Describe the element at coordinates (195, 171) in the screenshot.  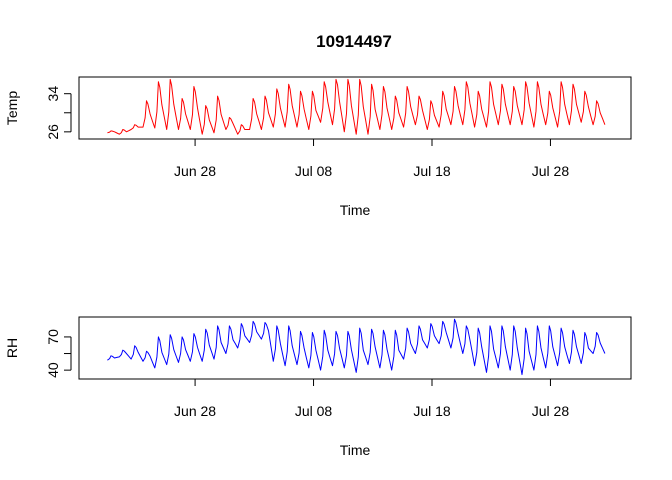
I see `temp-x-tick-label: Jun 28` at that location.